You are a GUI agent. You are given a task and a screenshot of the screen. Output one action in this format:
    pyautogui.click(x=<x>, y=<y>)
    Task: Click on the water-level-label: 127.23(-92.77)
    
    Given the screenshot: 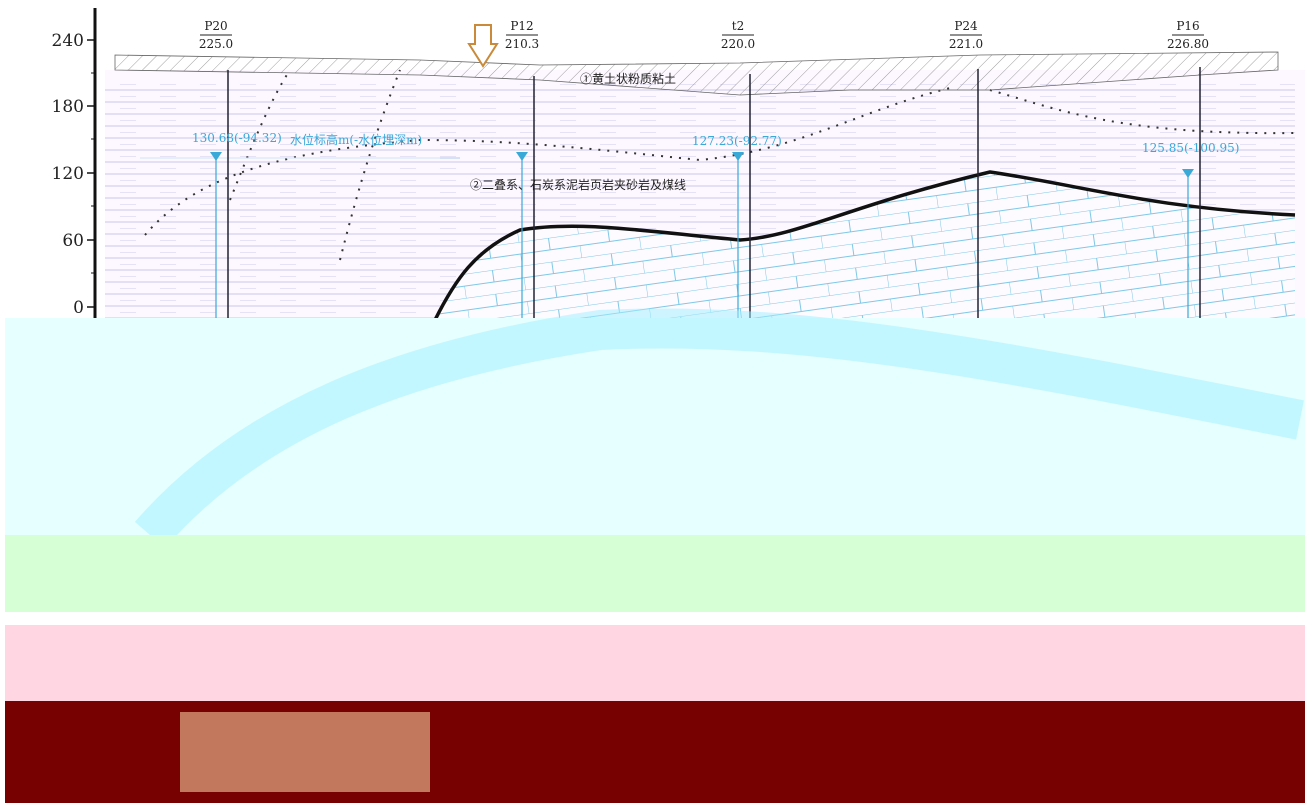 What is the action you would take?
    pyautogui.click(x=737, y=141)
    